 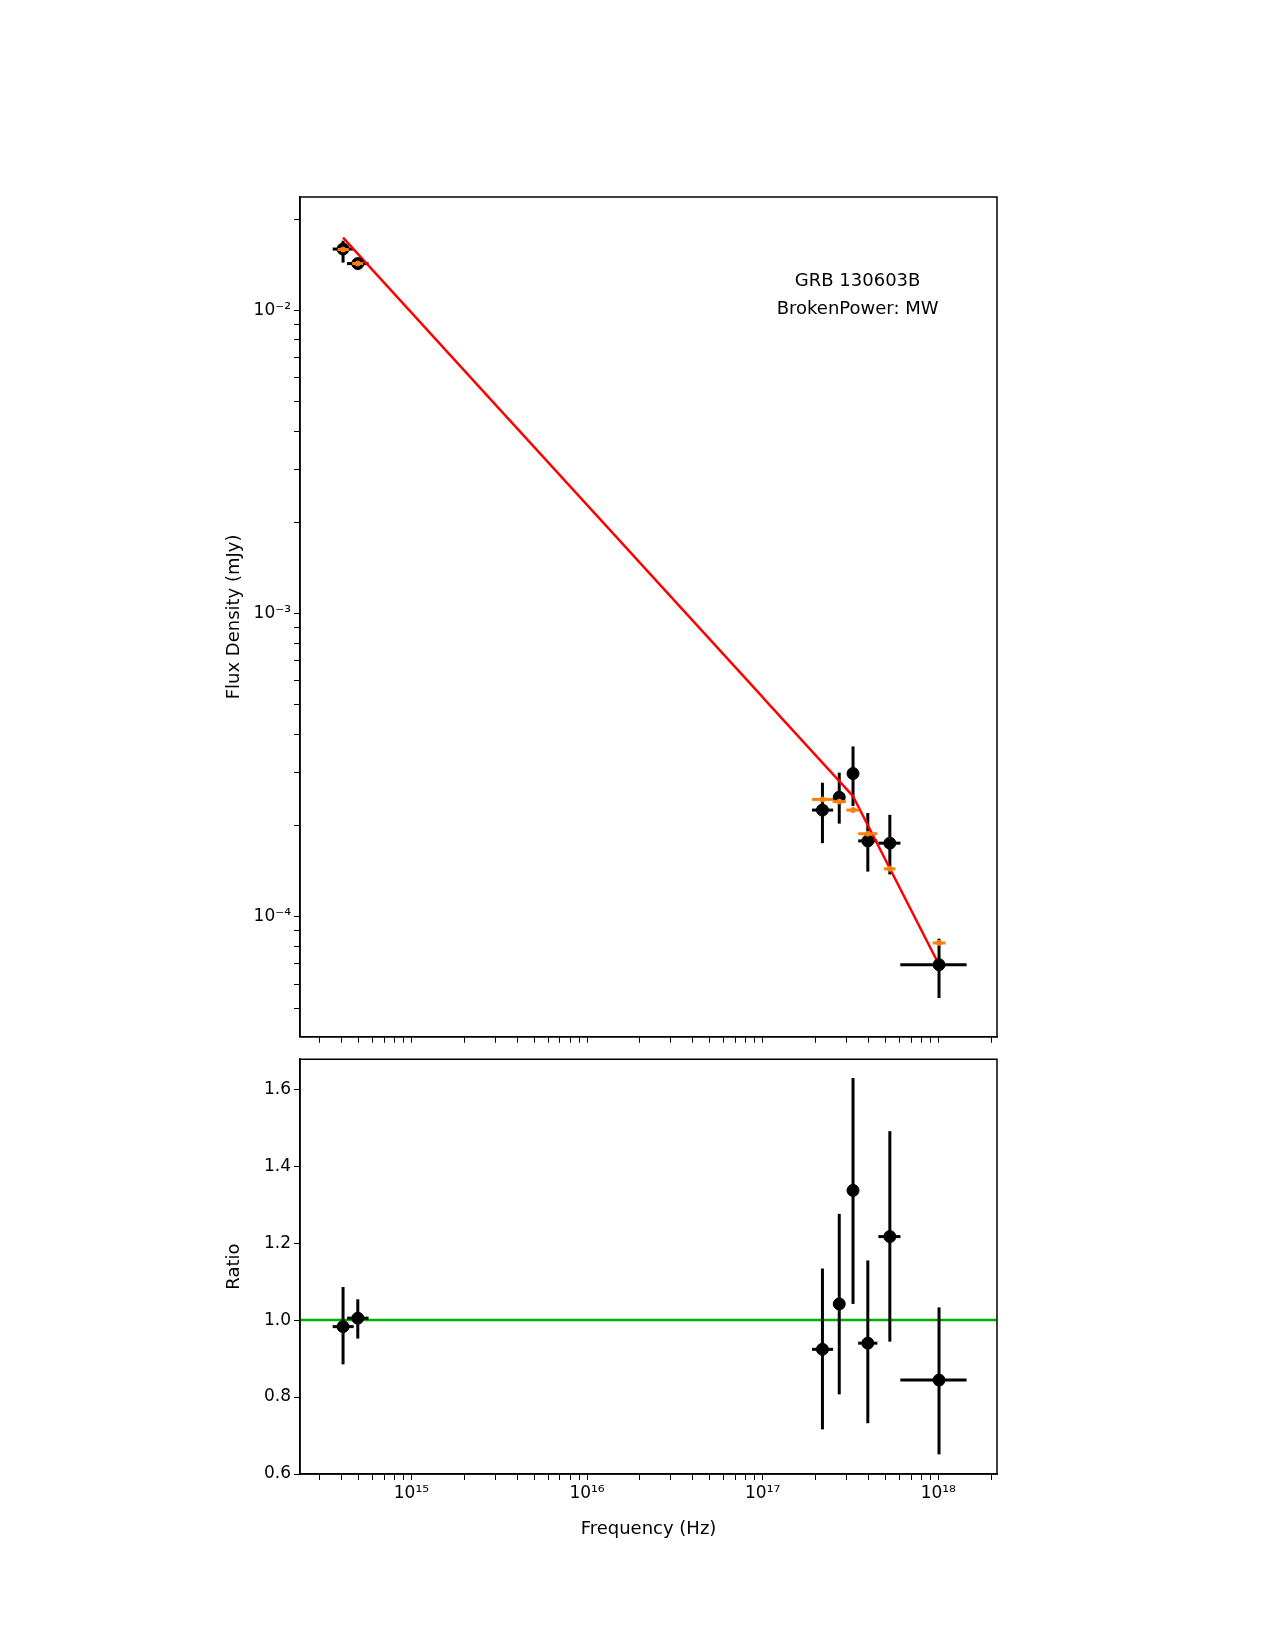 What do you see at coordinates (938, 1491) in the screenshot?
I see `x-tick-label: 10¹⁸` at bounding box center [938, 1491].